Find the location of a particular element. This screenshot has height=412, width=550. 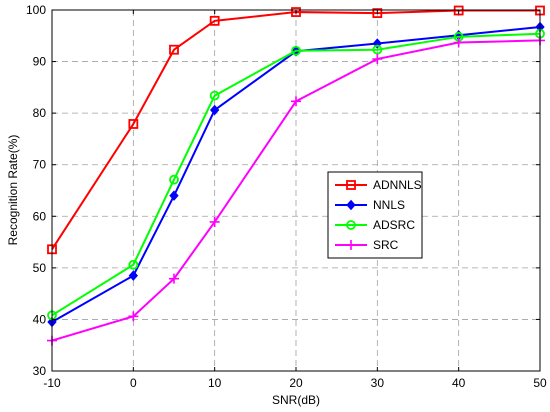

y-tick-label: 60 is located at coordinates (40, 216).